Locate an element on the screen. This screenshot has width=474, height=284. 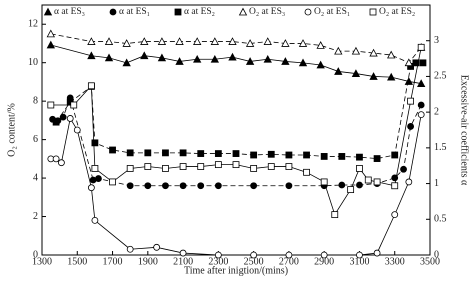
x-tick-label: 2500 is located at coordinates (254, 261).